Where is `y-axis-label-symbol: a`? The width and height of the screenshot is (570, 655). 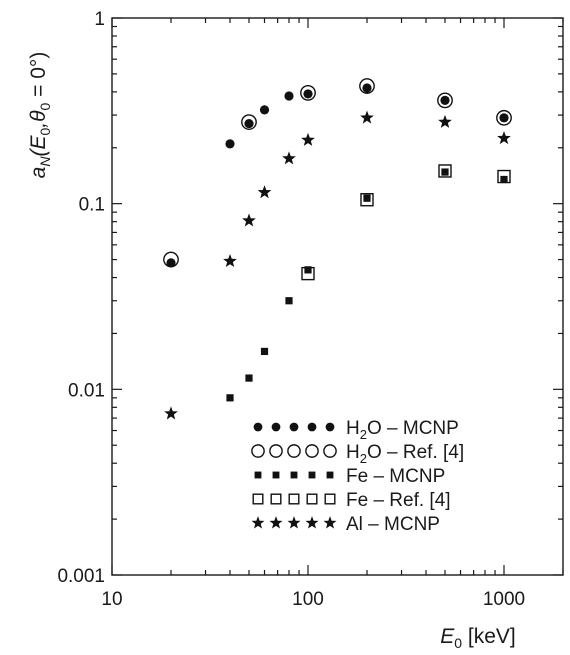 y-axis-label-symbol: a is located at coordinates (38, 173).